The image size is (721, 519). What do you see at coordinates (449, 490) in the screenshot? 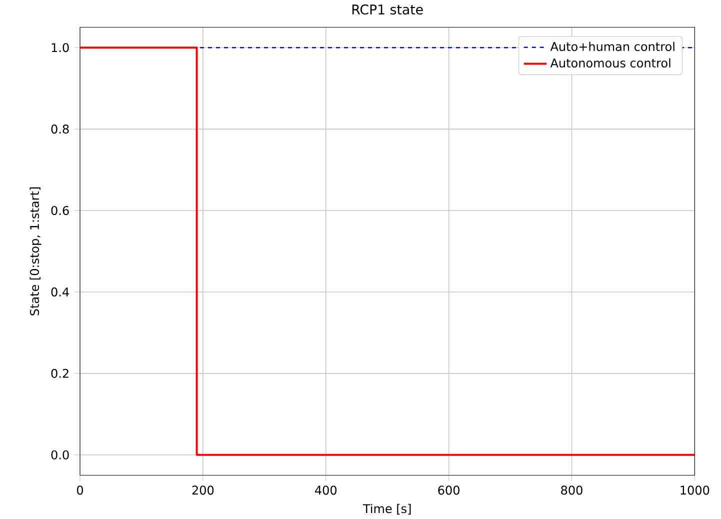
I see `x-tick-label: 600` at bounding box center [449, 490].